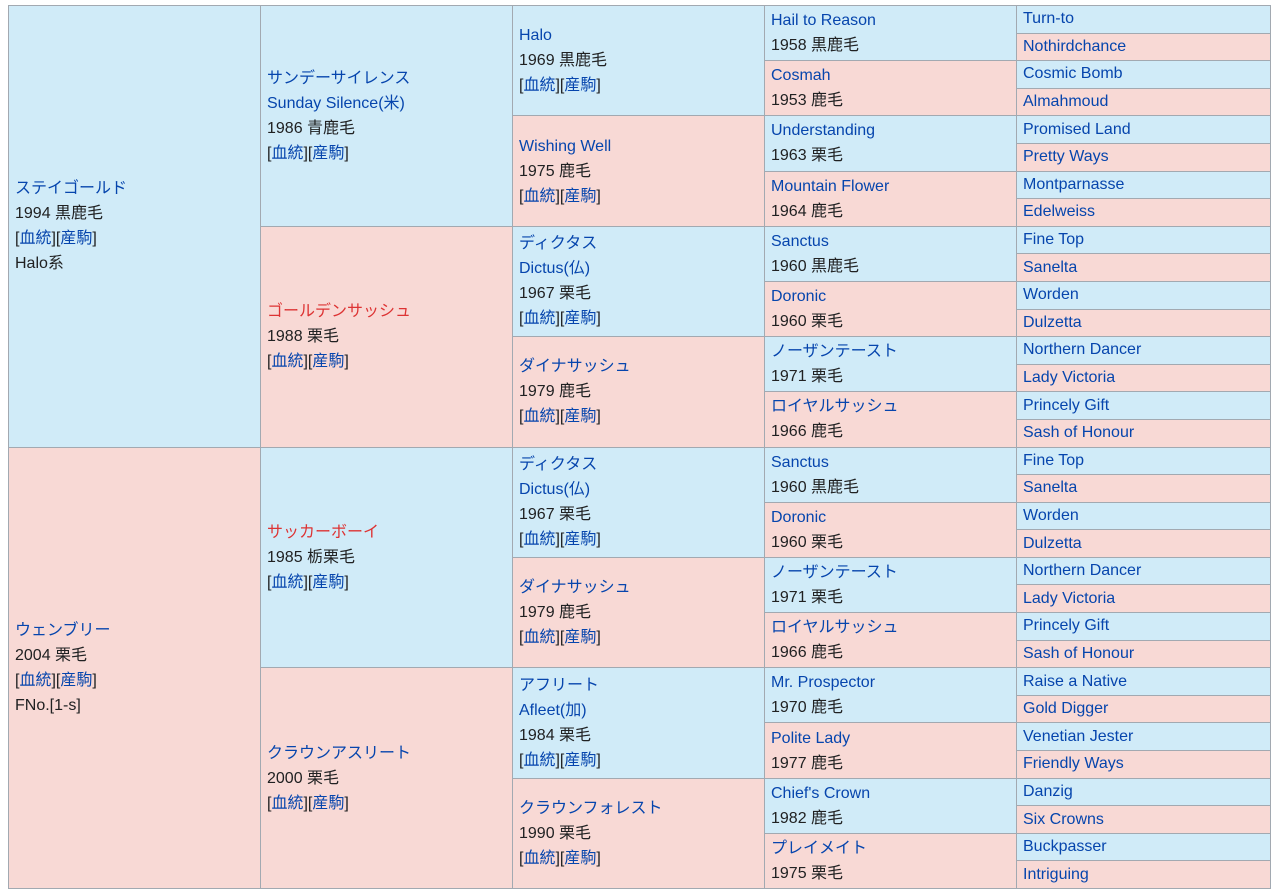 Image resolution: width=1280 pixels, height=894 pixels. Describe the element at coordinates (339, 753) in the screenshot. I see `horse-name-link: クラウンアスリート` at that location.